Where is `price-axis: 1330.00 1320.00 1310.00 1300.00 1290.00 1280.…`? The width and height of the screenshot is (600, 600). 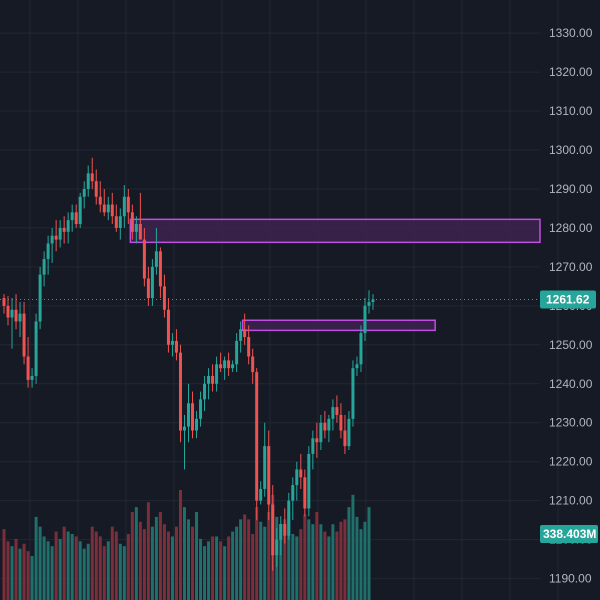 price-axis: 1330.00 1320.00 1310.00 1300.00 1290.00 1280.… is located at coordinates (571, 305).